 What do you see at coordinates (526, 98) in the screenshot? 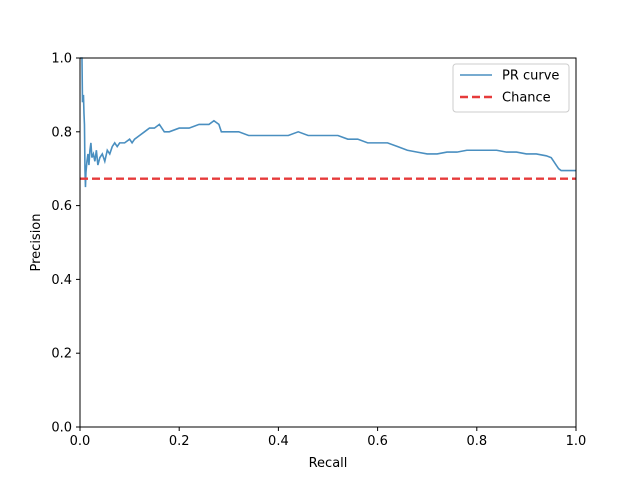
I see `legend-label-chance: Chance` at bounding box center [526, 98].